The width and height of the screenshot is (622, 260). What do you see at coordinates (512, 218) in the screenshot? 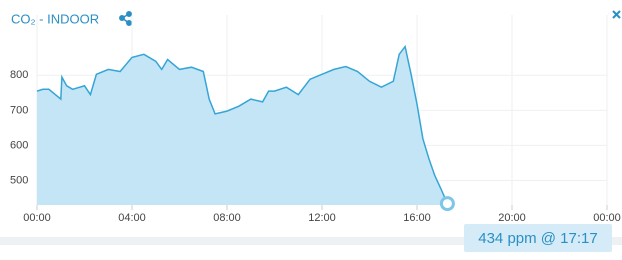
I see `x-tick-label: 20:00` at bounding box center [512, 218].